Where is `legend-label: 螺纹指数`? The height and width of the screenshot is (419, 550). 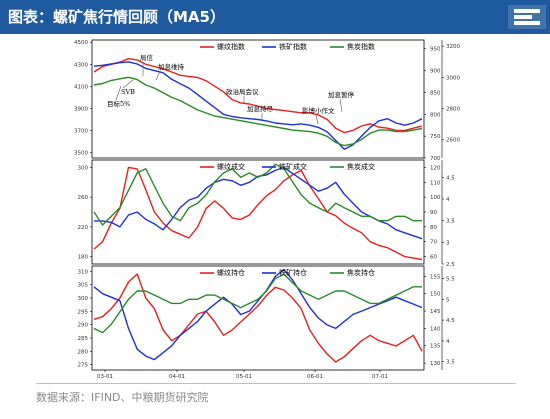 legend-label: 螺纹指数 is located at coordinates (231, 46).